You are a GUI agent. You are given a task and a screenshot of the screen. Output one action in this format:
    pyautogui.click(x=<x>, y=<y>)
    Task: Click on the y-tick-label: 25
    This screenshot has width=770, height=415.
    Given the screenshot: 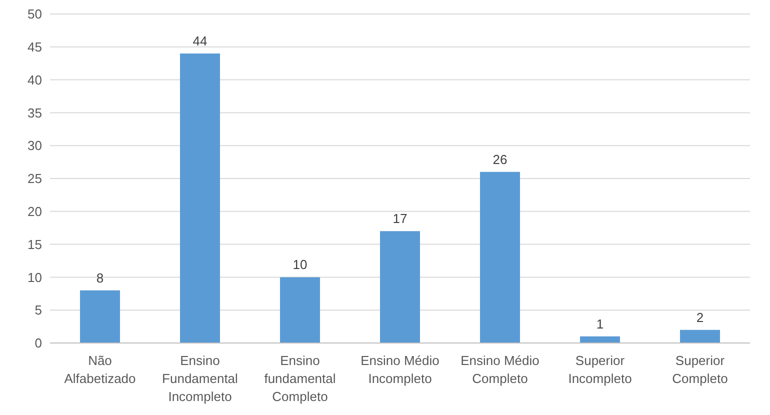 What is the action you would take?
    pyautogui.click(x=35, y=178)
    